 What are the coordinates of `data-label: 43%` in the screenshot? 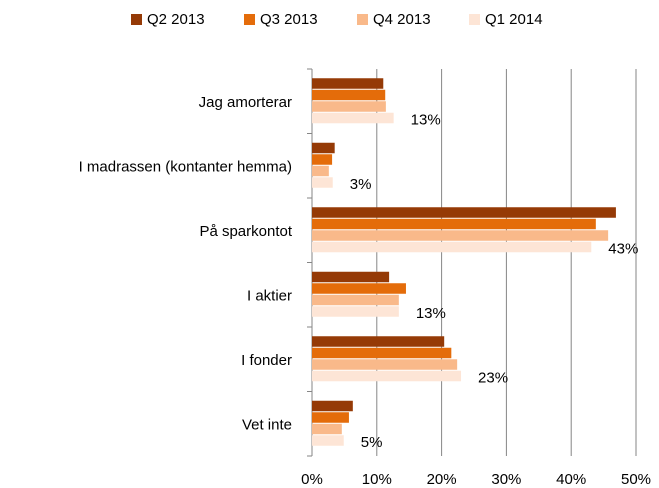 It's located at (623, 249).